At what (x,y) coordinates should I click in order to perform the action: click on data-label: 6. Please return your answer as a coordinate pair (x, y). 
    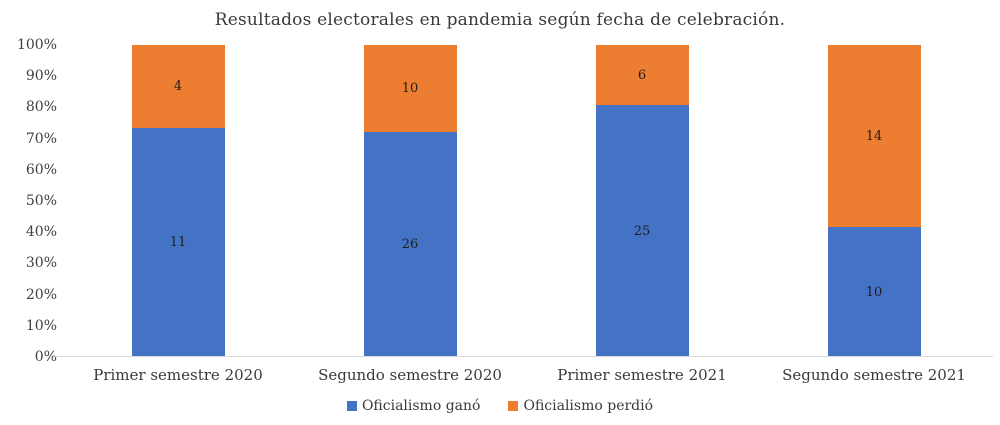
    Looking at the image, I should click on (642, 75).